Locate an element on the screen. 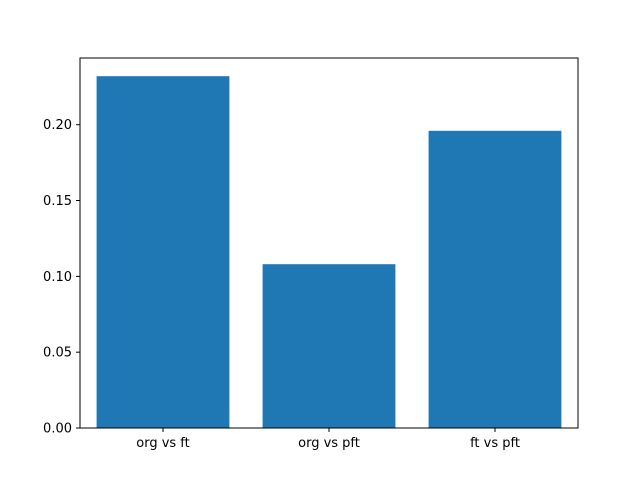 The height and width of the screenshot is (484, 640). x-axis-tick-label: org vs ft is located at coordinates (163, 443).